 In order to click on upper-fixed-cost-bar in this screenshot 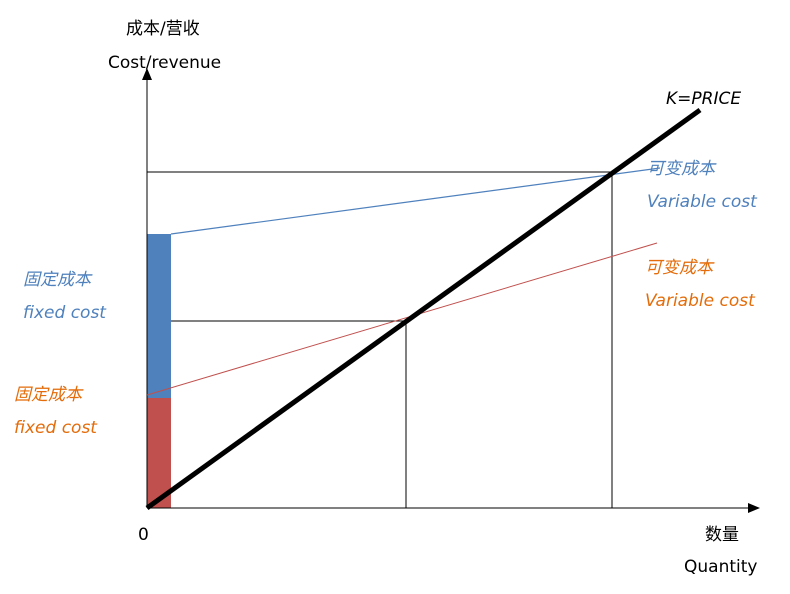, I will do `click(159, 316)`.